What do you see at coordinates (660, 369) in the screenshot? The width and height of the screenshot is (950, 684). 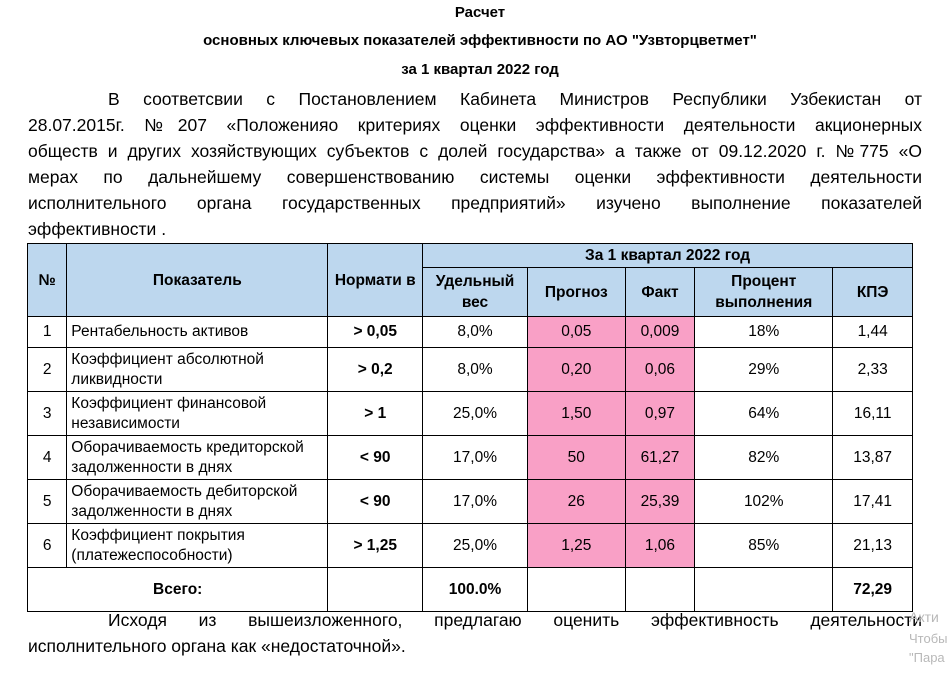 I see `row-fact: 0,06` at bounding box center [660, 369].